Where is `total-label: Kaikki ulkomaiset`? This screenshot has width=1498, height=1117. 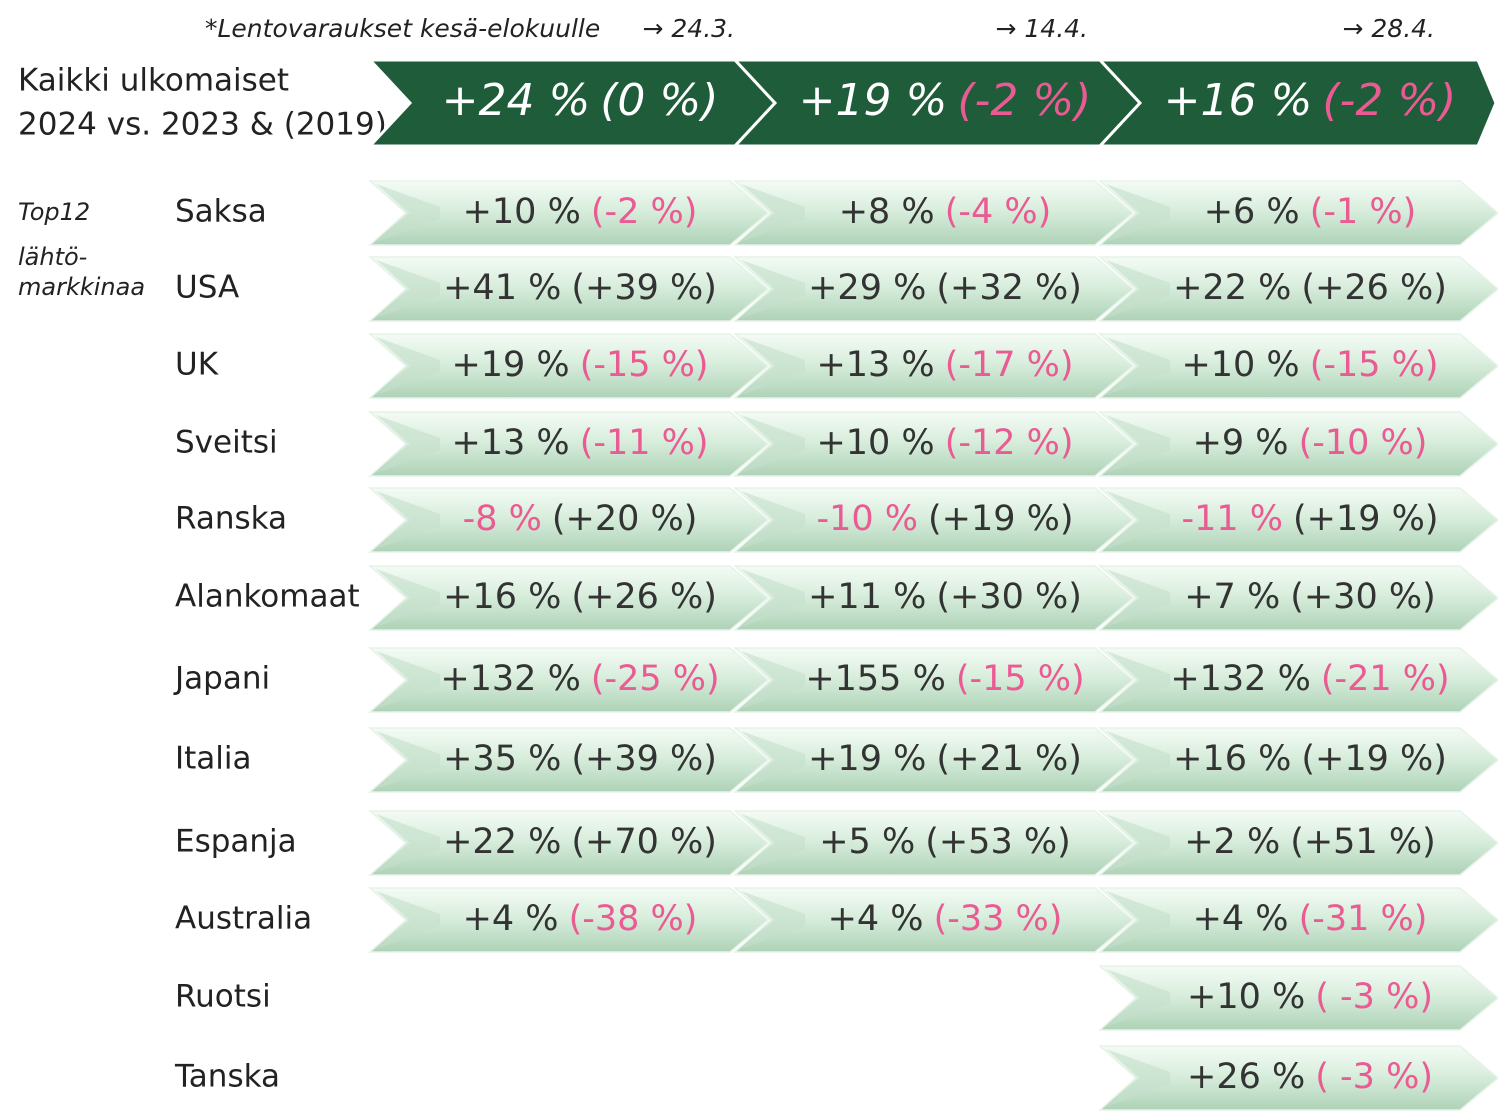 total-label: Kaikki ulkomaiset is located at coordinates (153, 81).